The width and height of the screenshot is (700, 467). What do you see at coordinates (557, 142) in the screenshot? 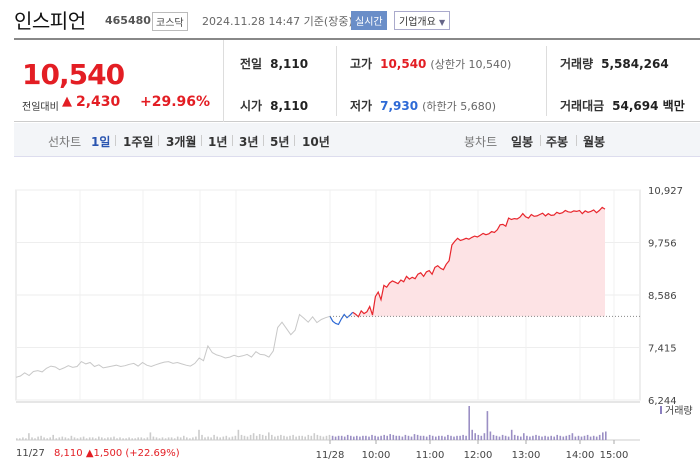
I see `candle-weekly: 주봉` at bounding box center [557, 142].